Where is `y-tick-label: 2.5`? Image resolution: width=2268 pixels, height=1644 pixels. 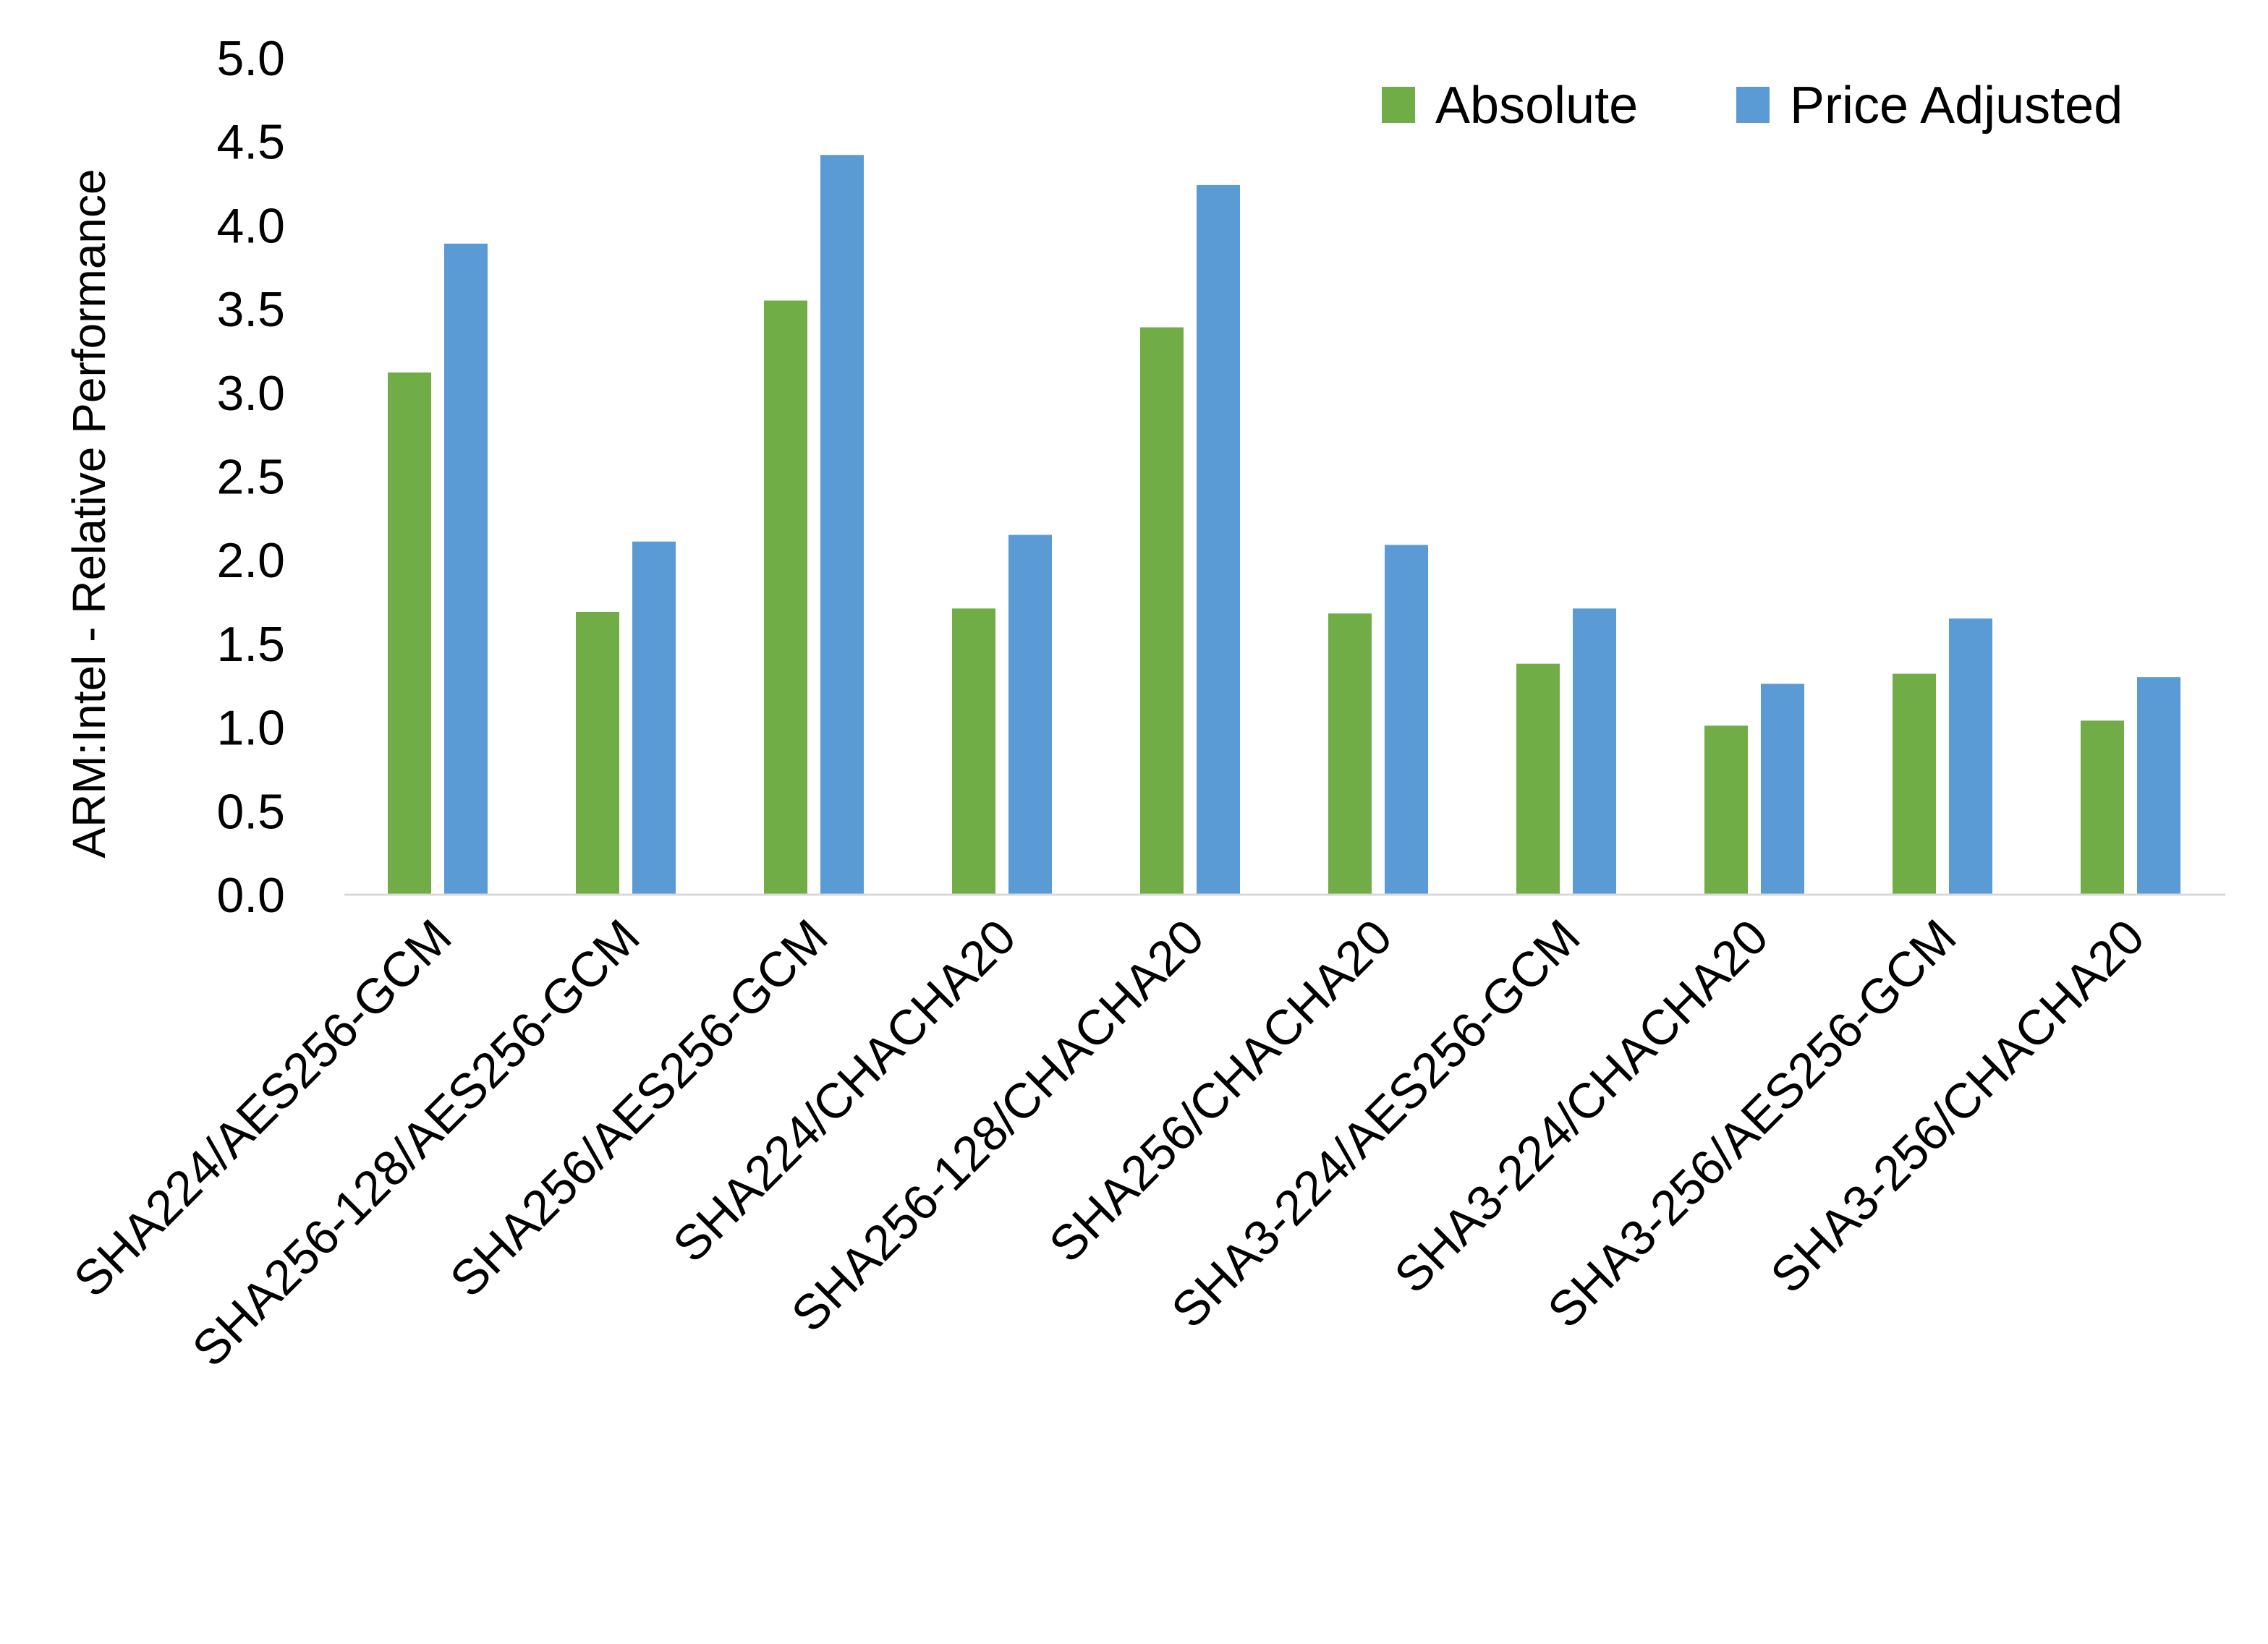 y-tick-label: 2.5 is located at coordinates (250, 477).